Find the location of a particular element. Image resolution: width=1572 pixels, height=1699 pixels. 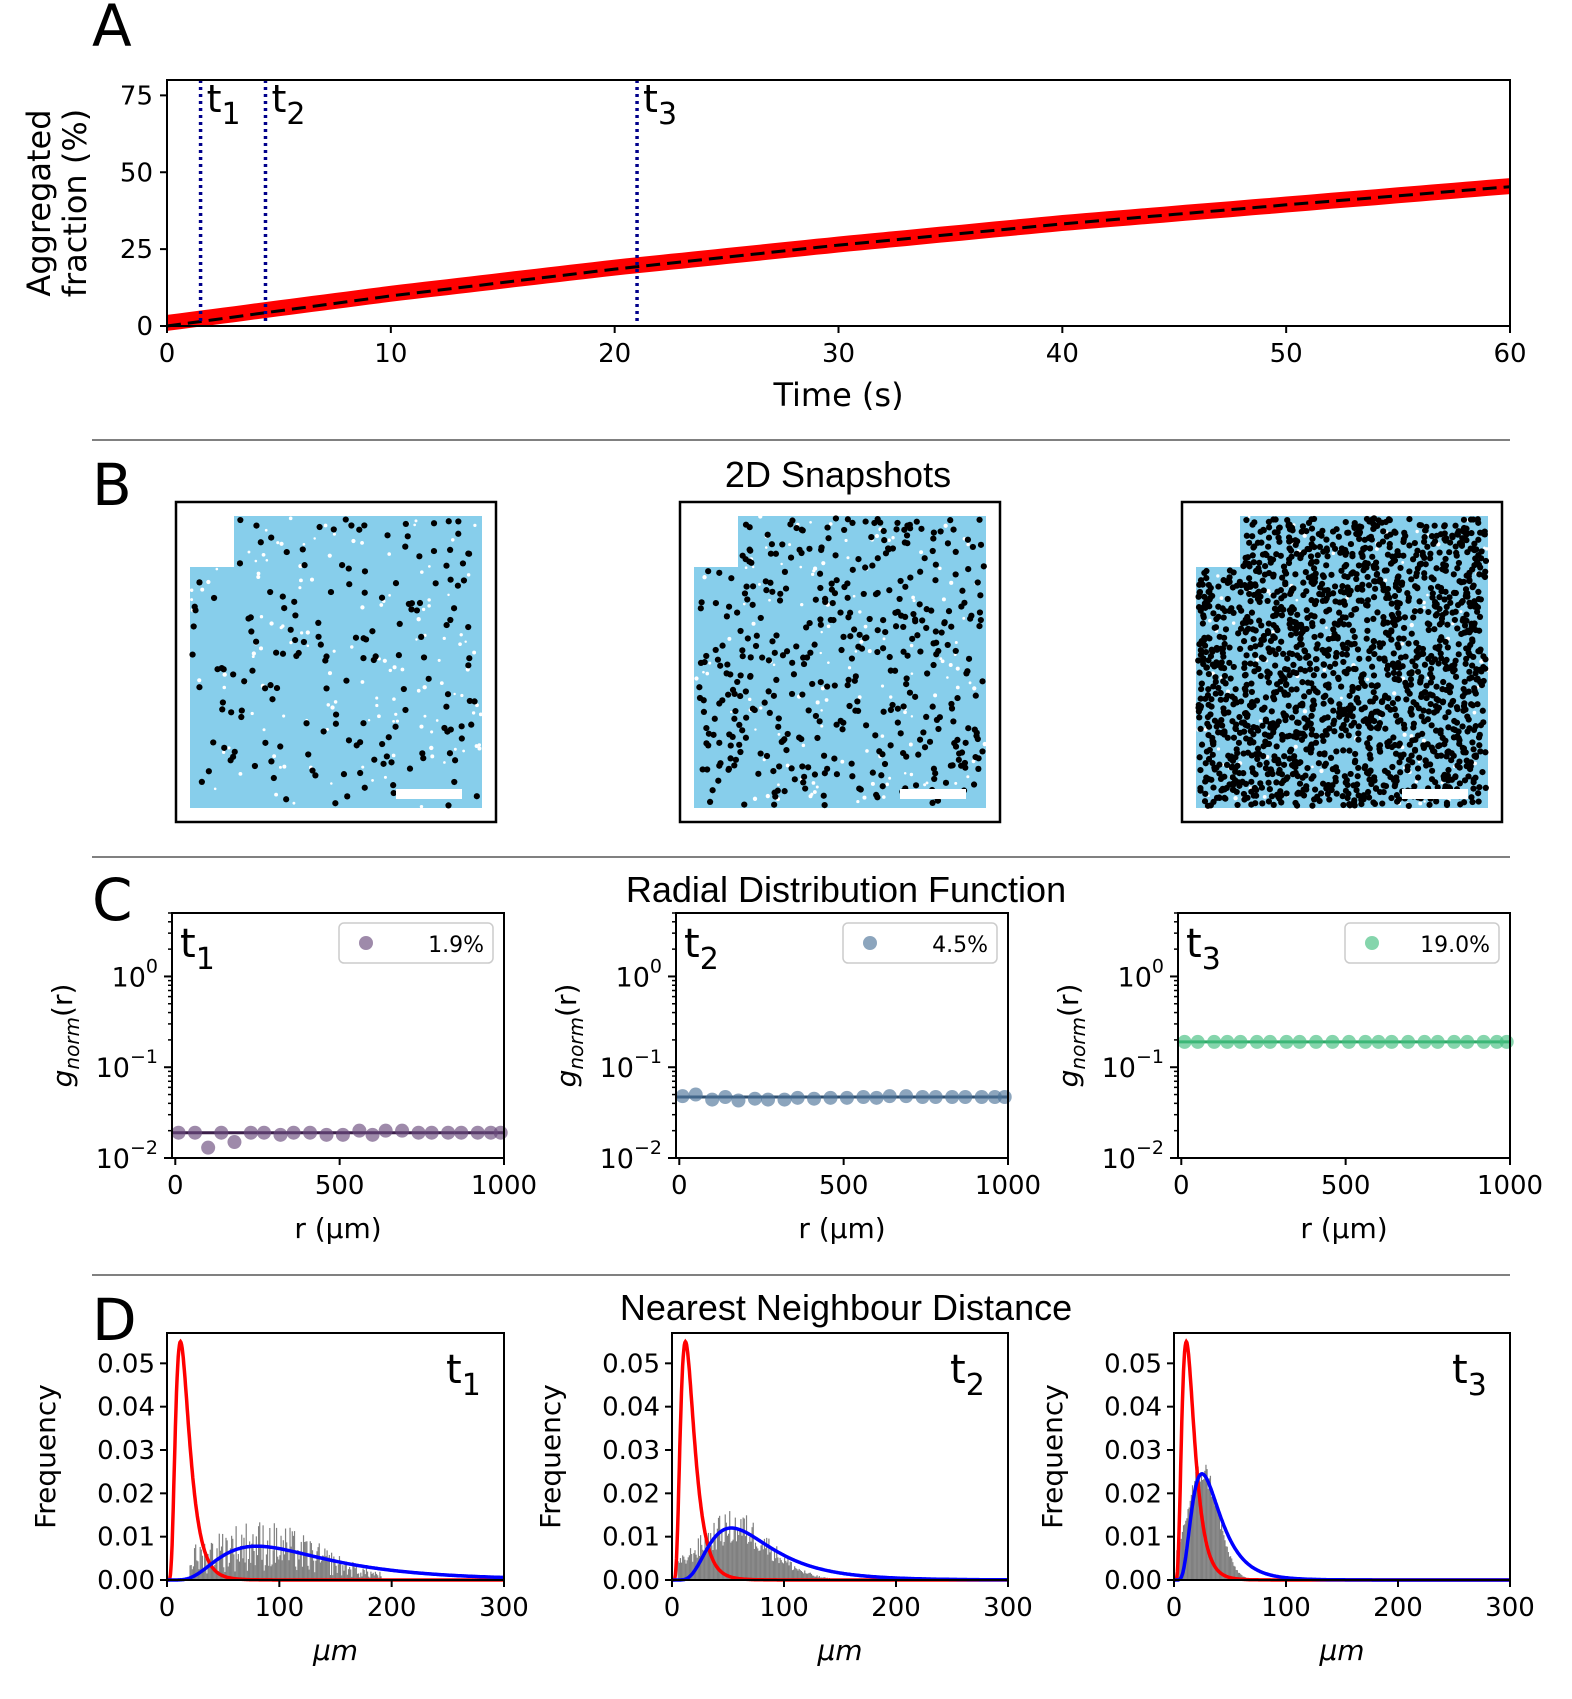

rdf-legend: 19.0% is located at coordinates (1422, 943).